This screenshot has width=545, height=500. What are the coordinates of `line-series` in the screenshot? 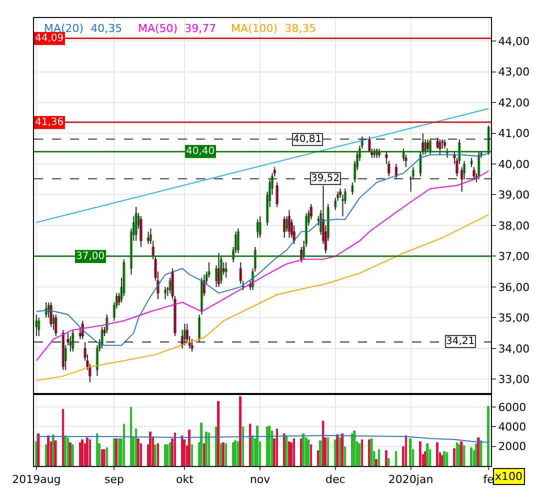 It's located at (263, 439).